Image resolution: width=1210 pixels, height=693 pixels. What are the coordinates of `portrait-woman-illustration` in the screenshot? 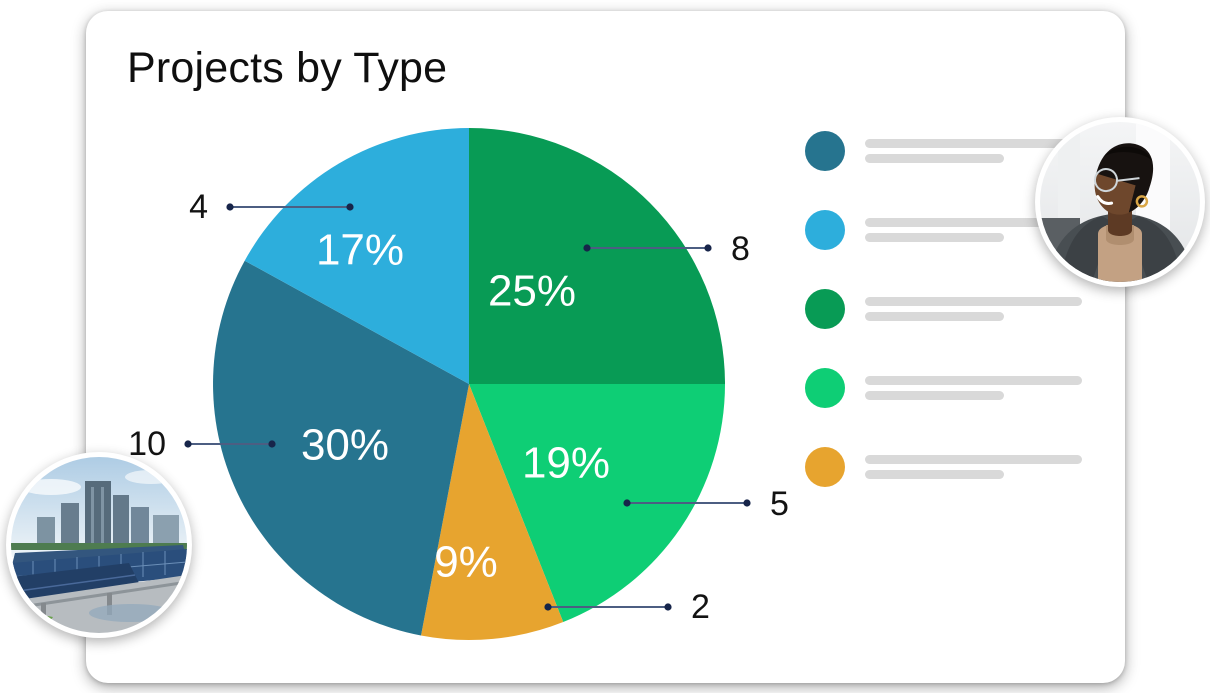 It's located at (1120, 202).